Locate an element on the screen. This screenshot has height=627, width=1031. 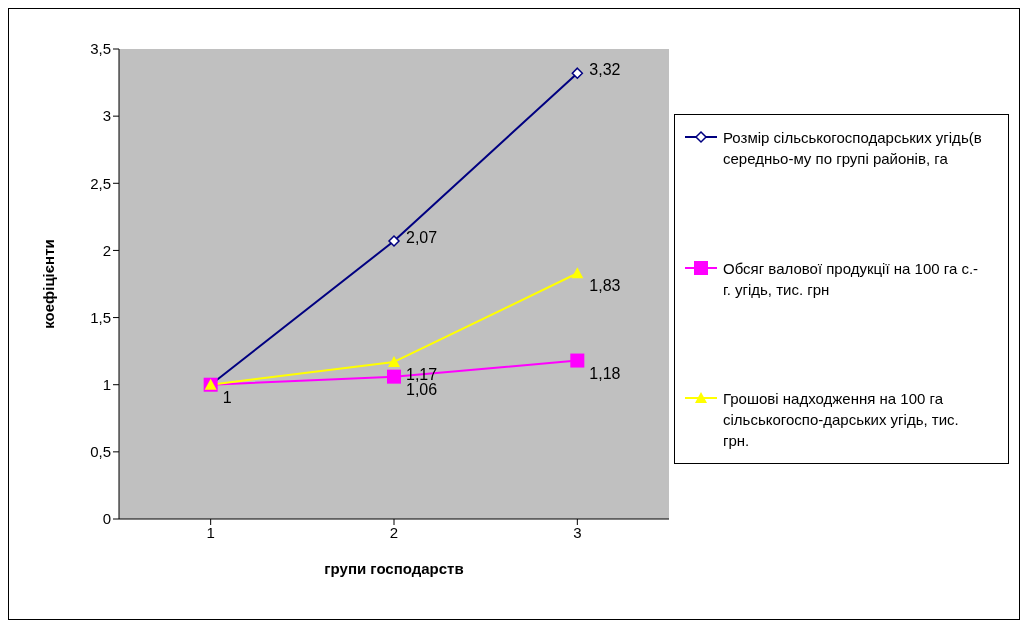
x-tick-label: 3 is located at coordinates (577, 532).